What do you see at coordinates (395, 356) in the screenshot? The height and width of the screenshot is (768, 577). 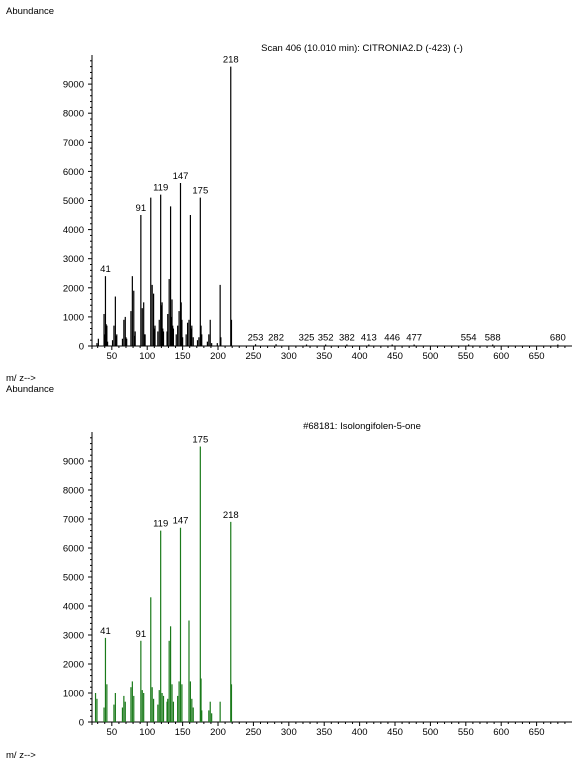 I see `chart-1-x-tick-label: 450` at bounding box center [395, 356].